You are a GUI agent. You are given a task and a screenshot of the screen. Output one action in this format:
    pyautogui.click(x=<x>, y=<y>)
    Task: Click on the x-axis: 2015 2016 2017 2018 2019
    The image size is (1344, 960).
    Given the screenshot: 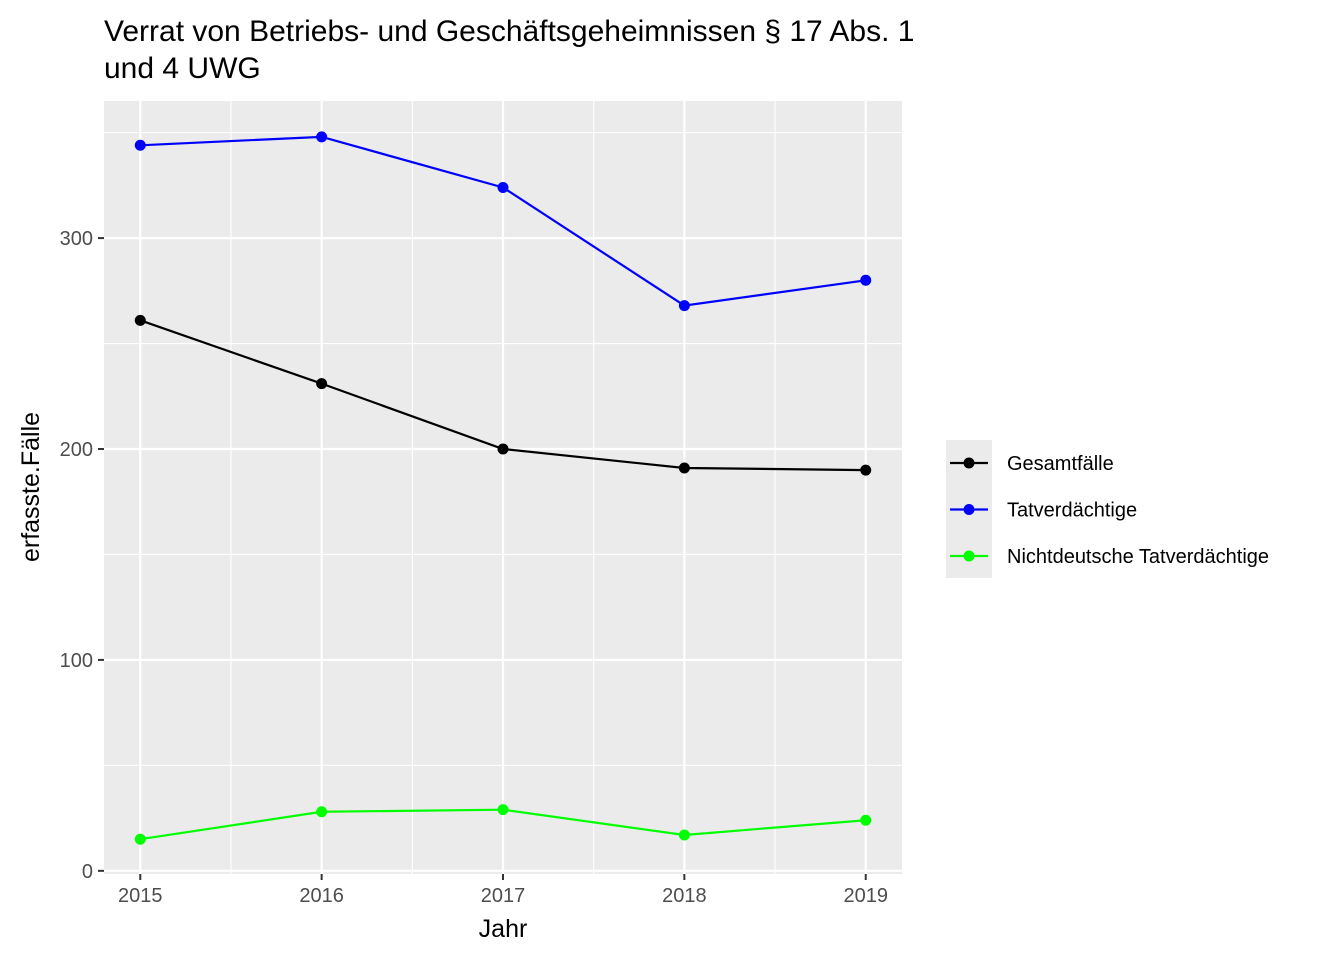 What is the action you would take?
    pyautogui.click(x=503, y=890)
    